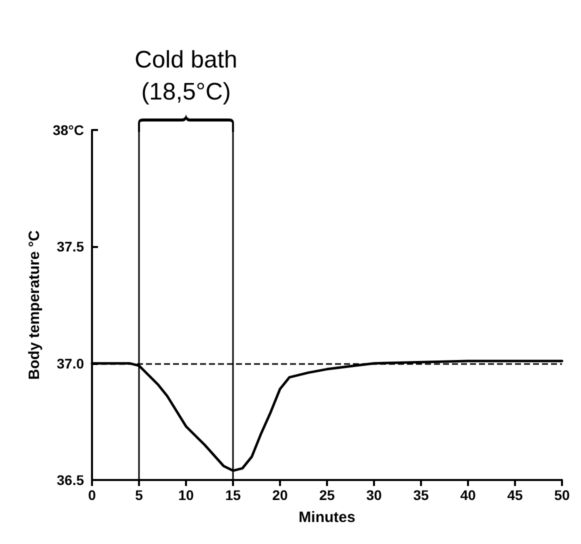 The width and height of the screenshot is (581, 544). What do you see at coordinates (327, 495) in the screenshot?
I see `x-tick-label: 25` at bounding box center [327, 495].